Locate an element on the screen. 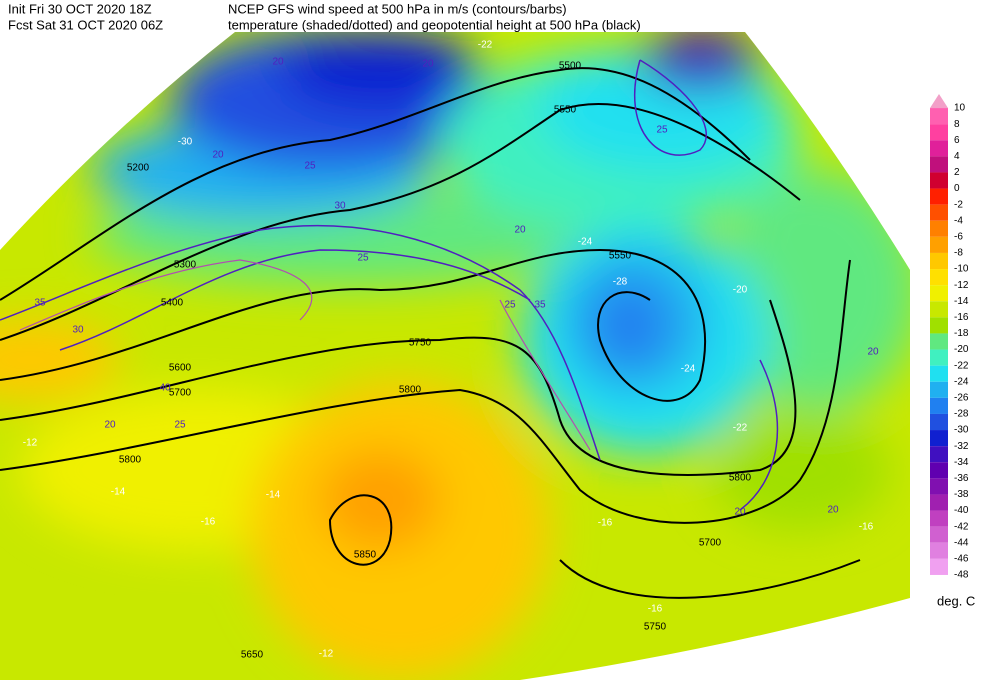 The height and width of the screenshot is (680, 1000). colorbar-label: -14 is located at coordinates (961, 301).